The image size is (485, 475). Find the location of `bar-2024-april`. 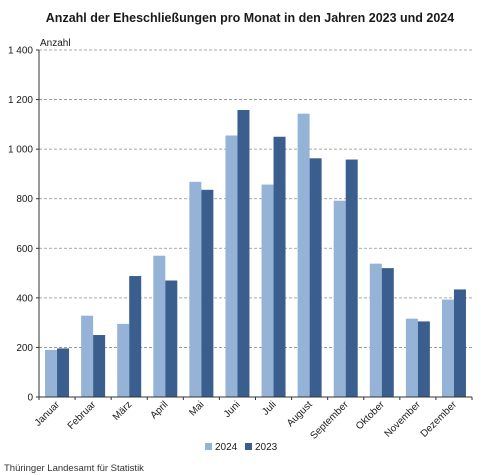

bar-2024-april is located at coordinates (159, 326).